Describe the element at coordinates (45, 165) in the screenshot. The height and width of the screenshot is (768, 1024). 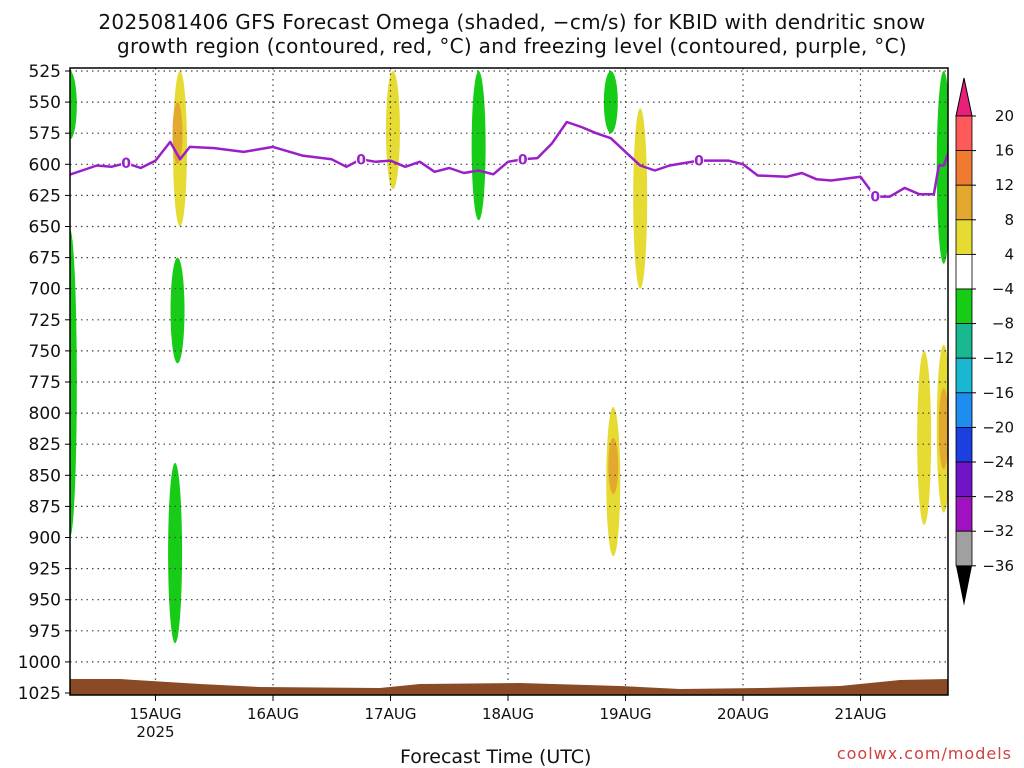
I see `y-tick-label: 600` at that location.